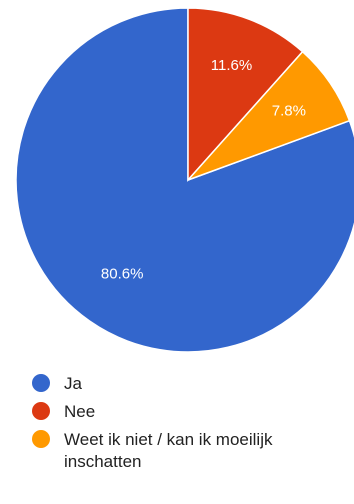  What do you see at coordinates (189, 384) in the screenshot?
I see `legend-item-ja: Ja` at bounding box center [189, 384].